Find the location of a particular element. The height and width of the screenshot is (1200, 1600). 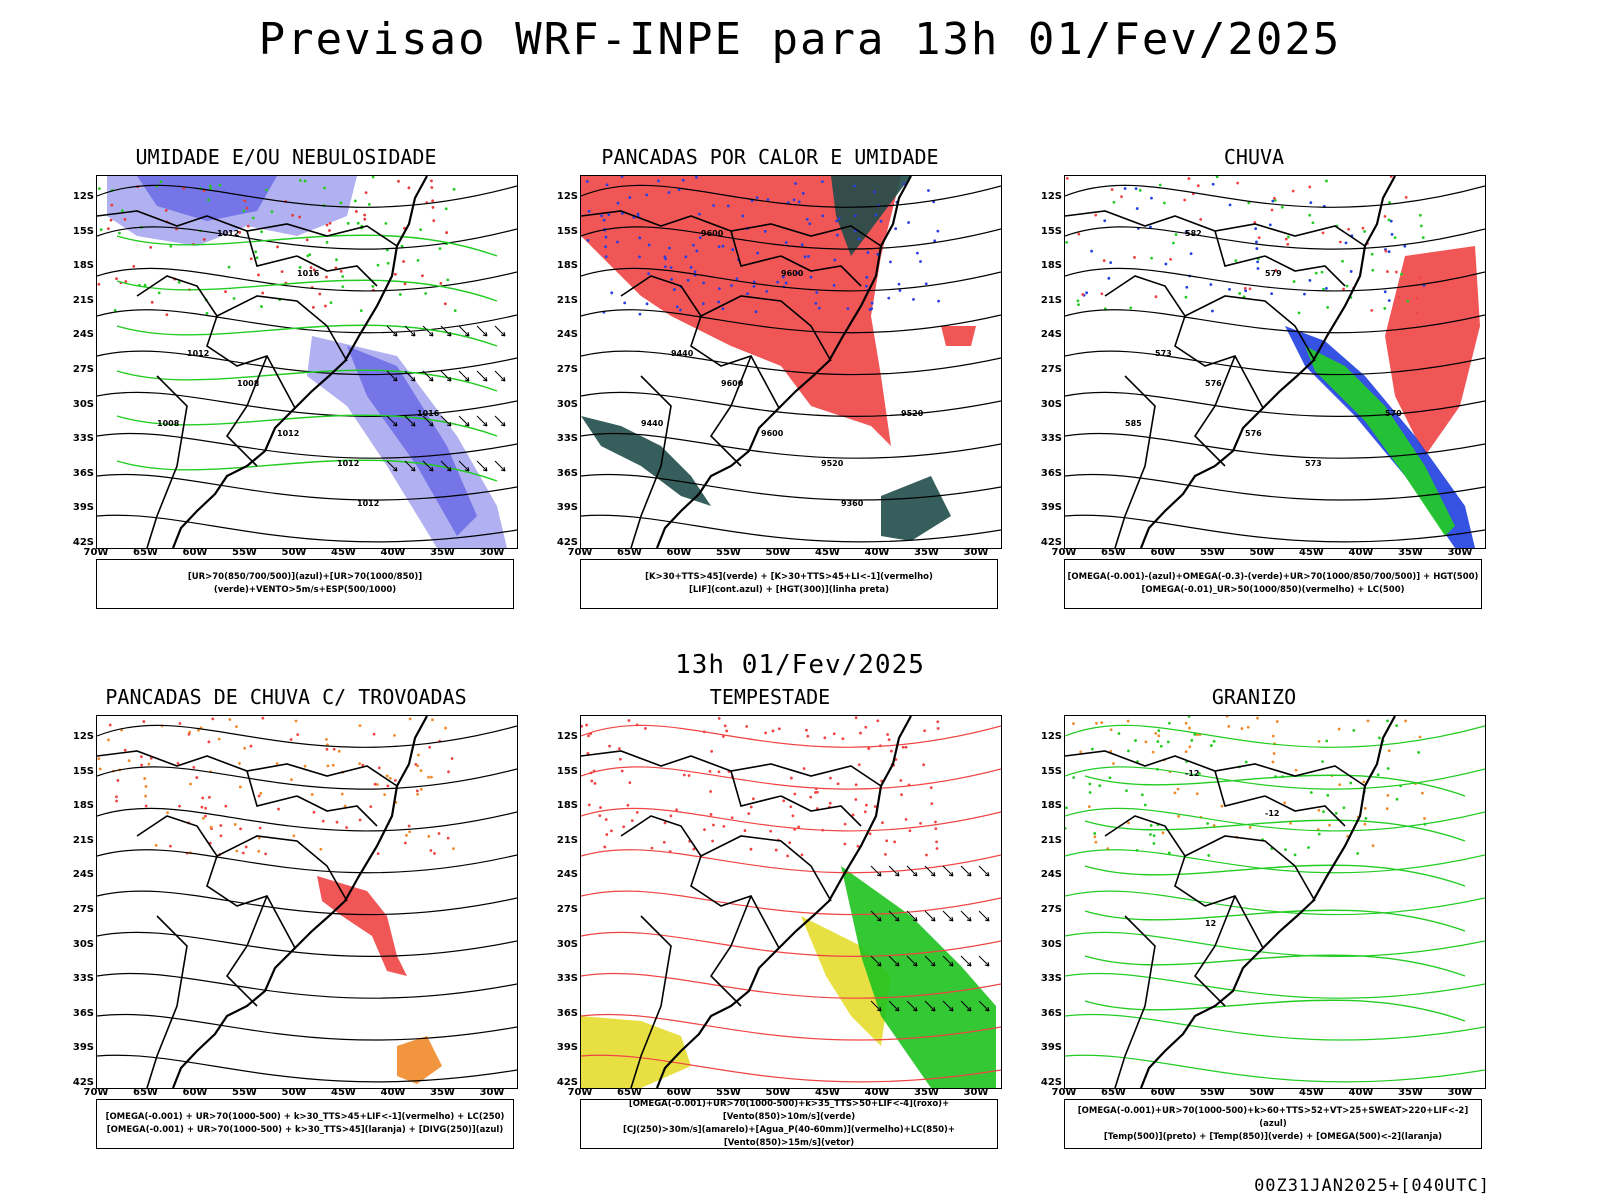

lon-tick-label: 45W is located at coordinates (1311, 552).